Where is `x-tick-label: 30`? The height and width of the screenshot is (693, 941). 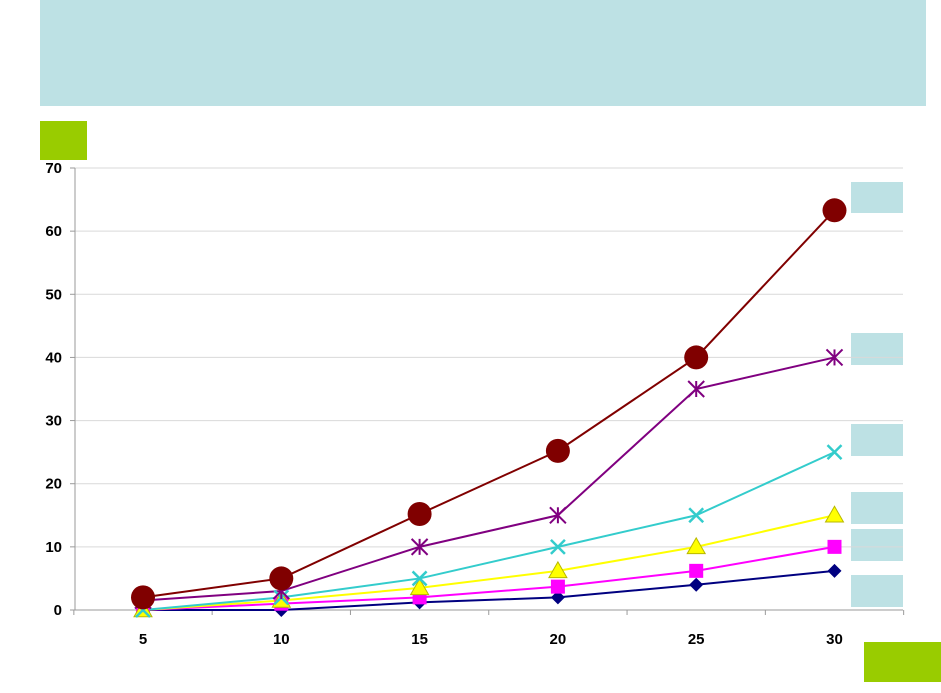 x-tick-label: 30 is located at coordinates (834, 639).